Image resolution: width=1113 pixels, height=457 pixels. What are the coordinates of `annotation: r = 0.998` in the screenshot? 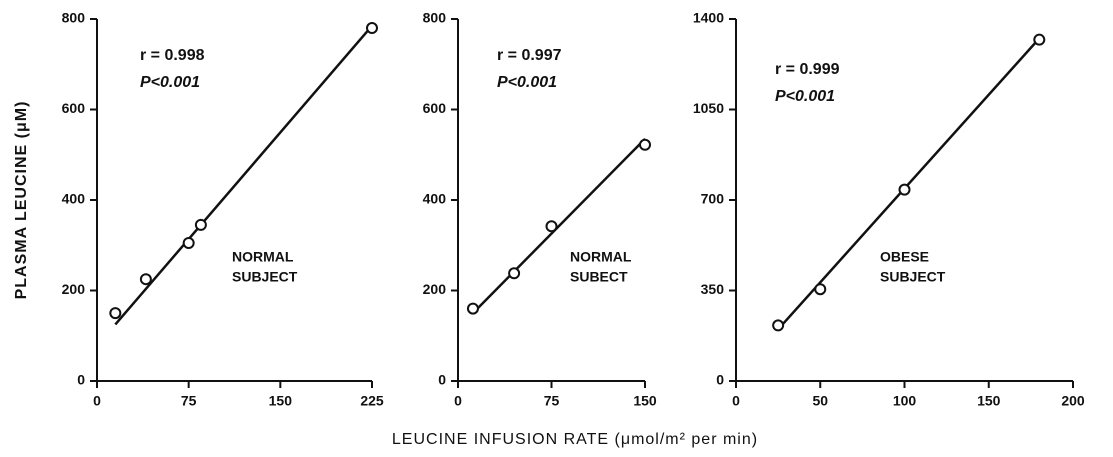 It's located at (172, 55).